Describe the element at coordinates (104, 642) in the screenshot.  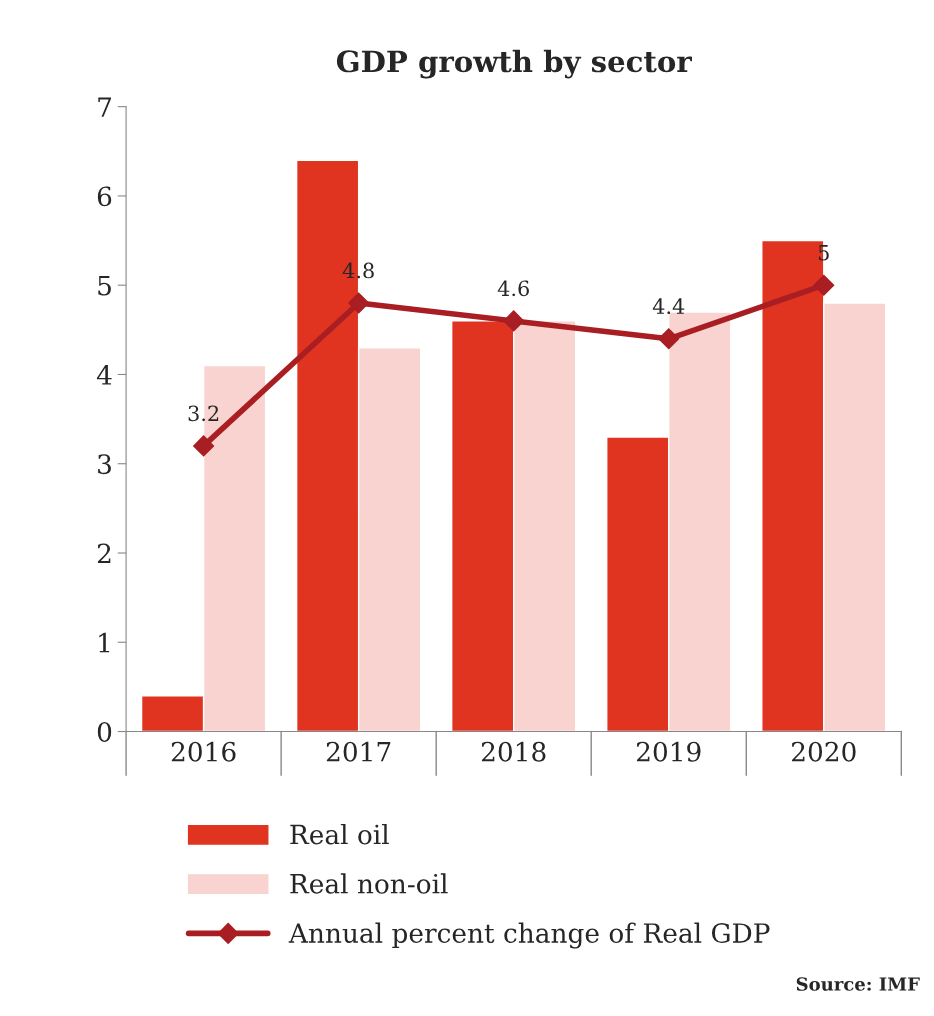
I see `y-tick-label: 1` at that location.